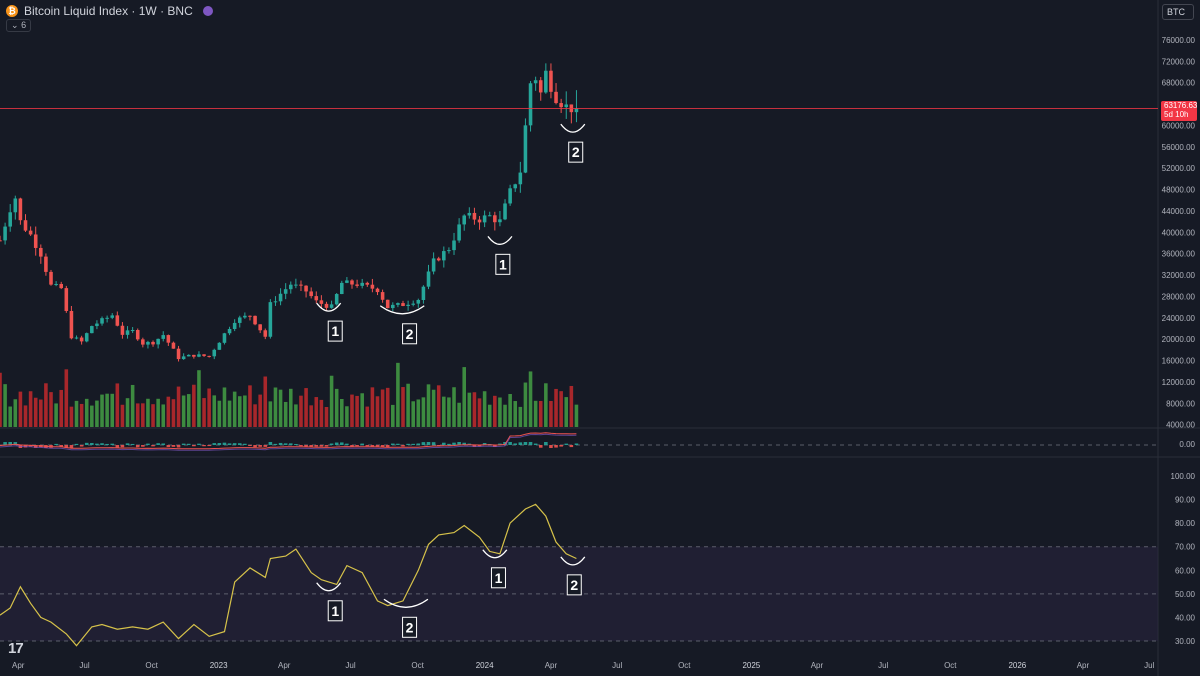 This screenshot has height=676, width=1200. What do you see at coordinates (19, 25) in the screenshot?
I see `collapse-indicators-button: ⌄ 6` at bounding box center [19, 25].